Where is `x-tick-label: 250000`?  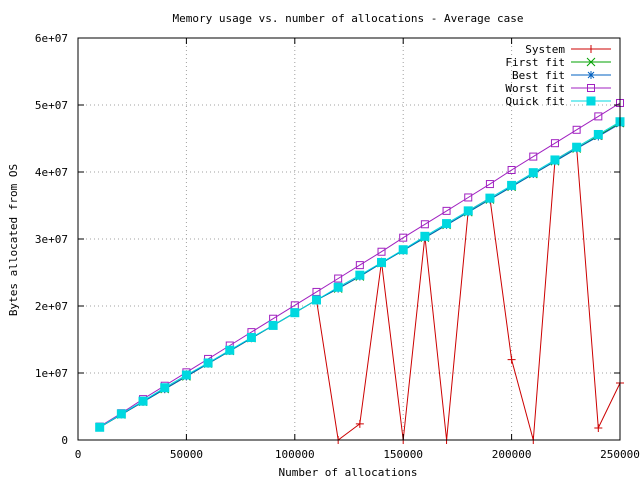
x-tick-label: 250000 is located at coordinates (620, 454).